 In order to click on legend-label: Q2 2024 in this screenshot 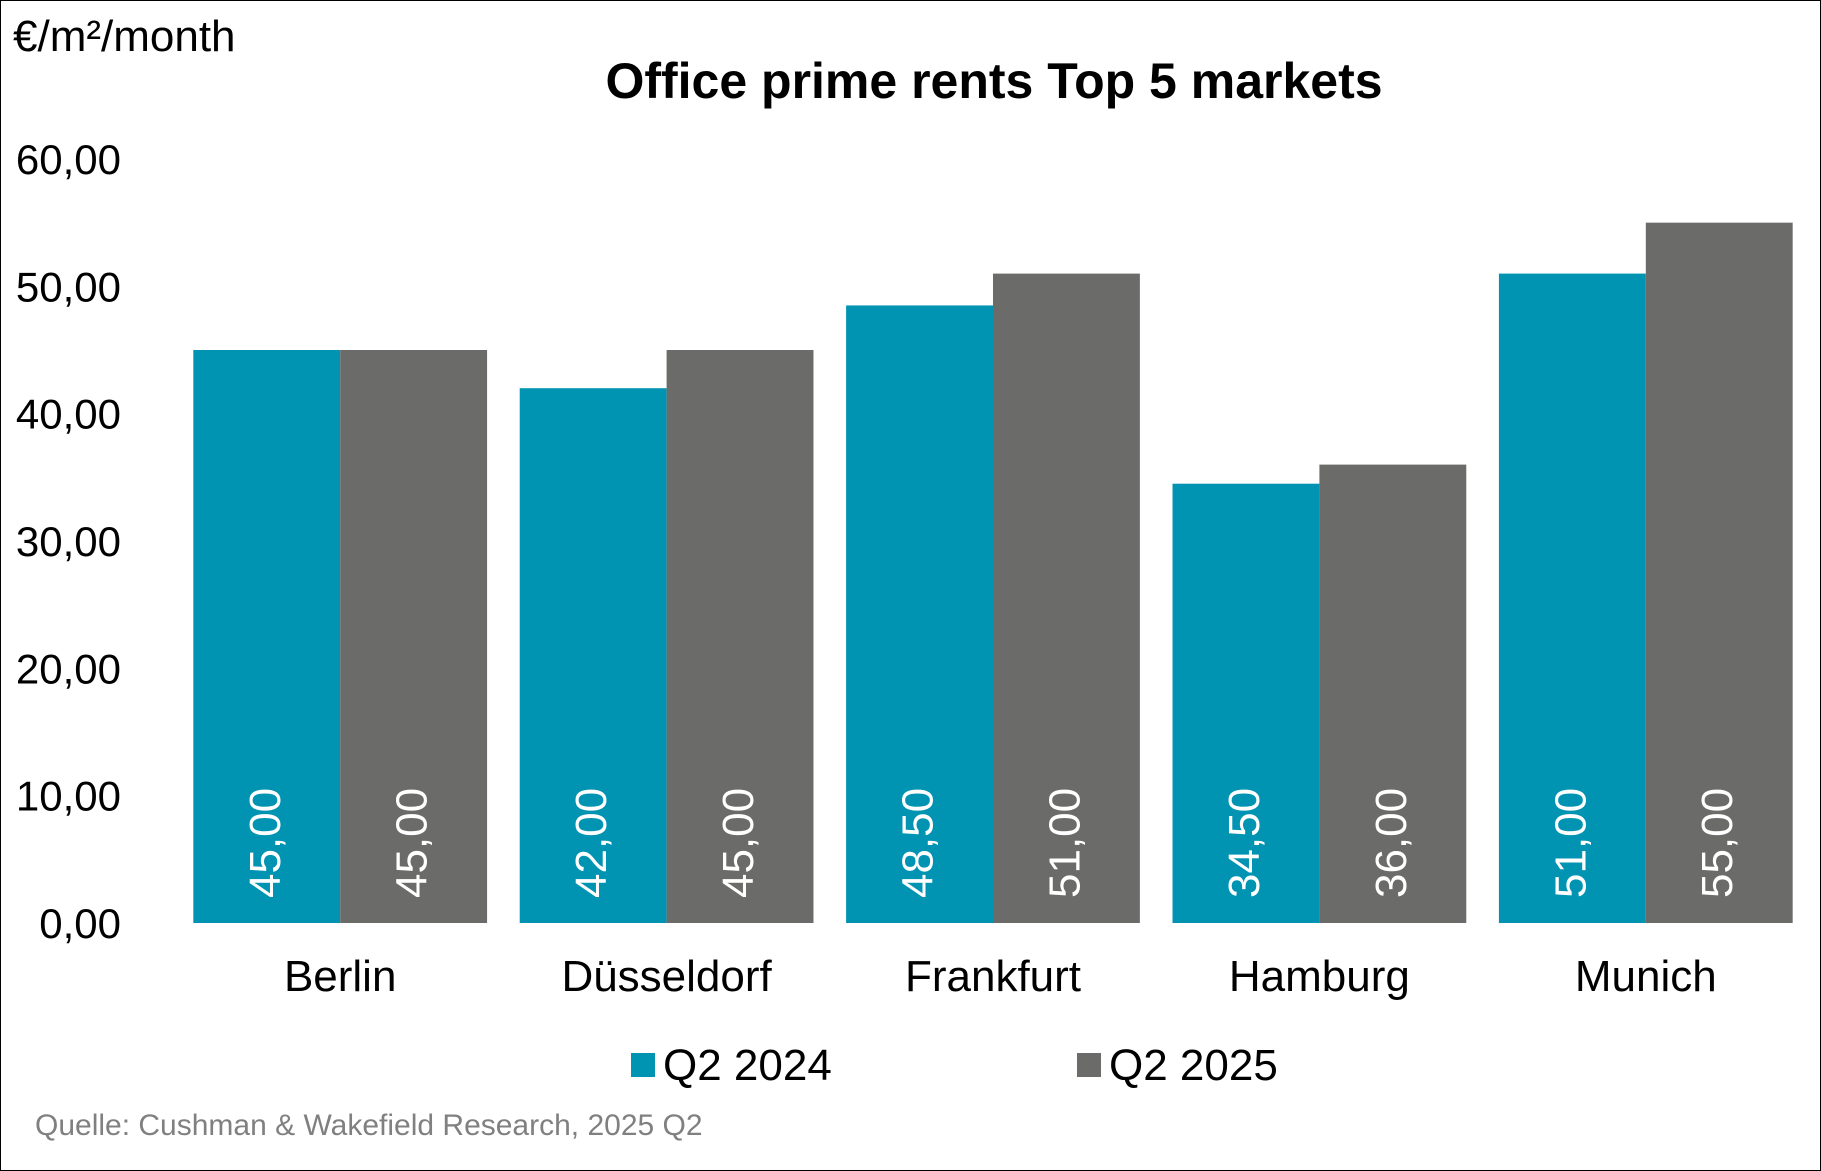, I will do `click(747, 1065)`.